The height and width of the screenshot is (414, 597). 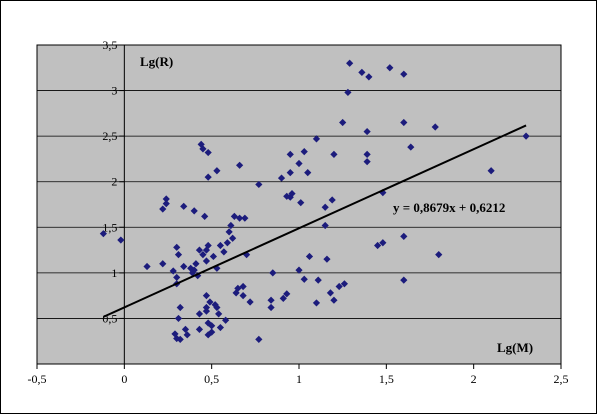 What do you see at coordinates (114, 91) in the screenshot?
I see `y-tick-label: 3` at bounding box center [114, 91].